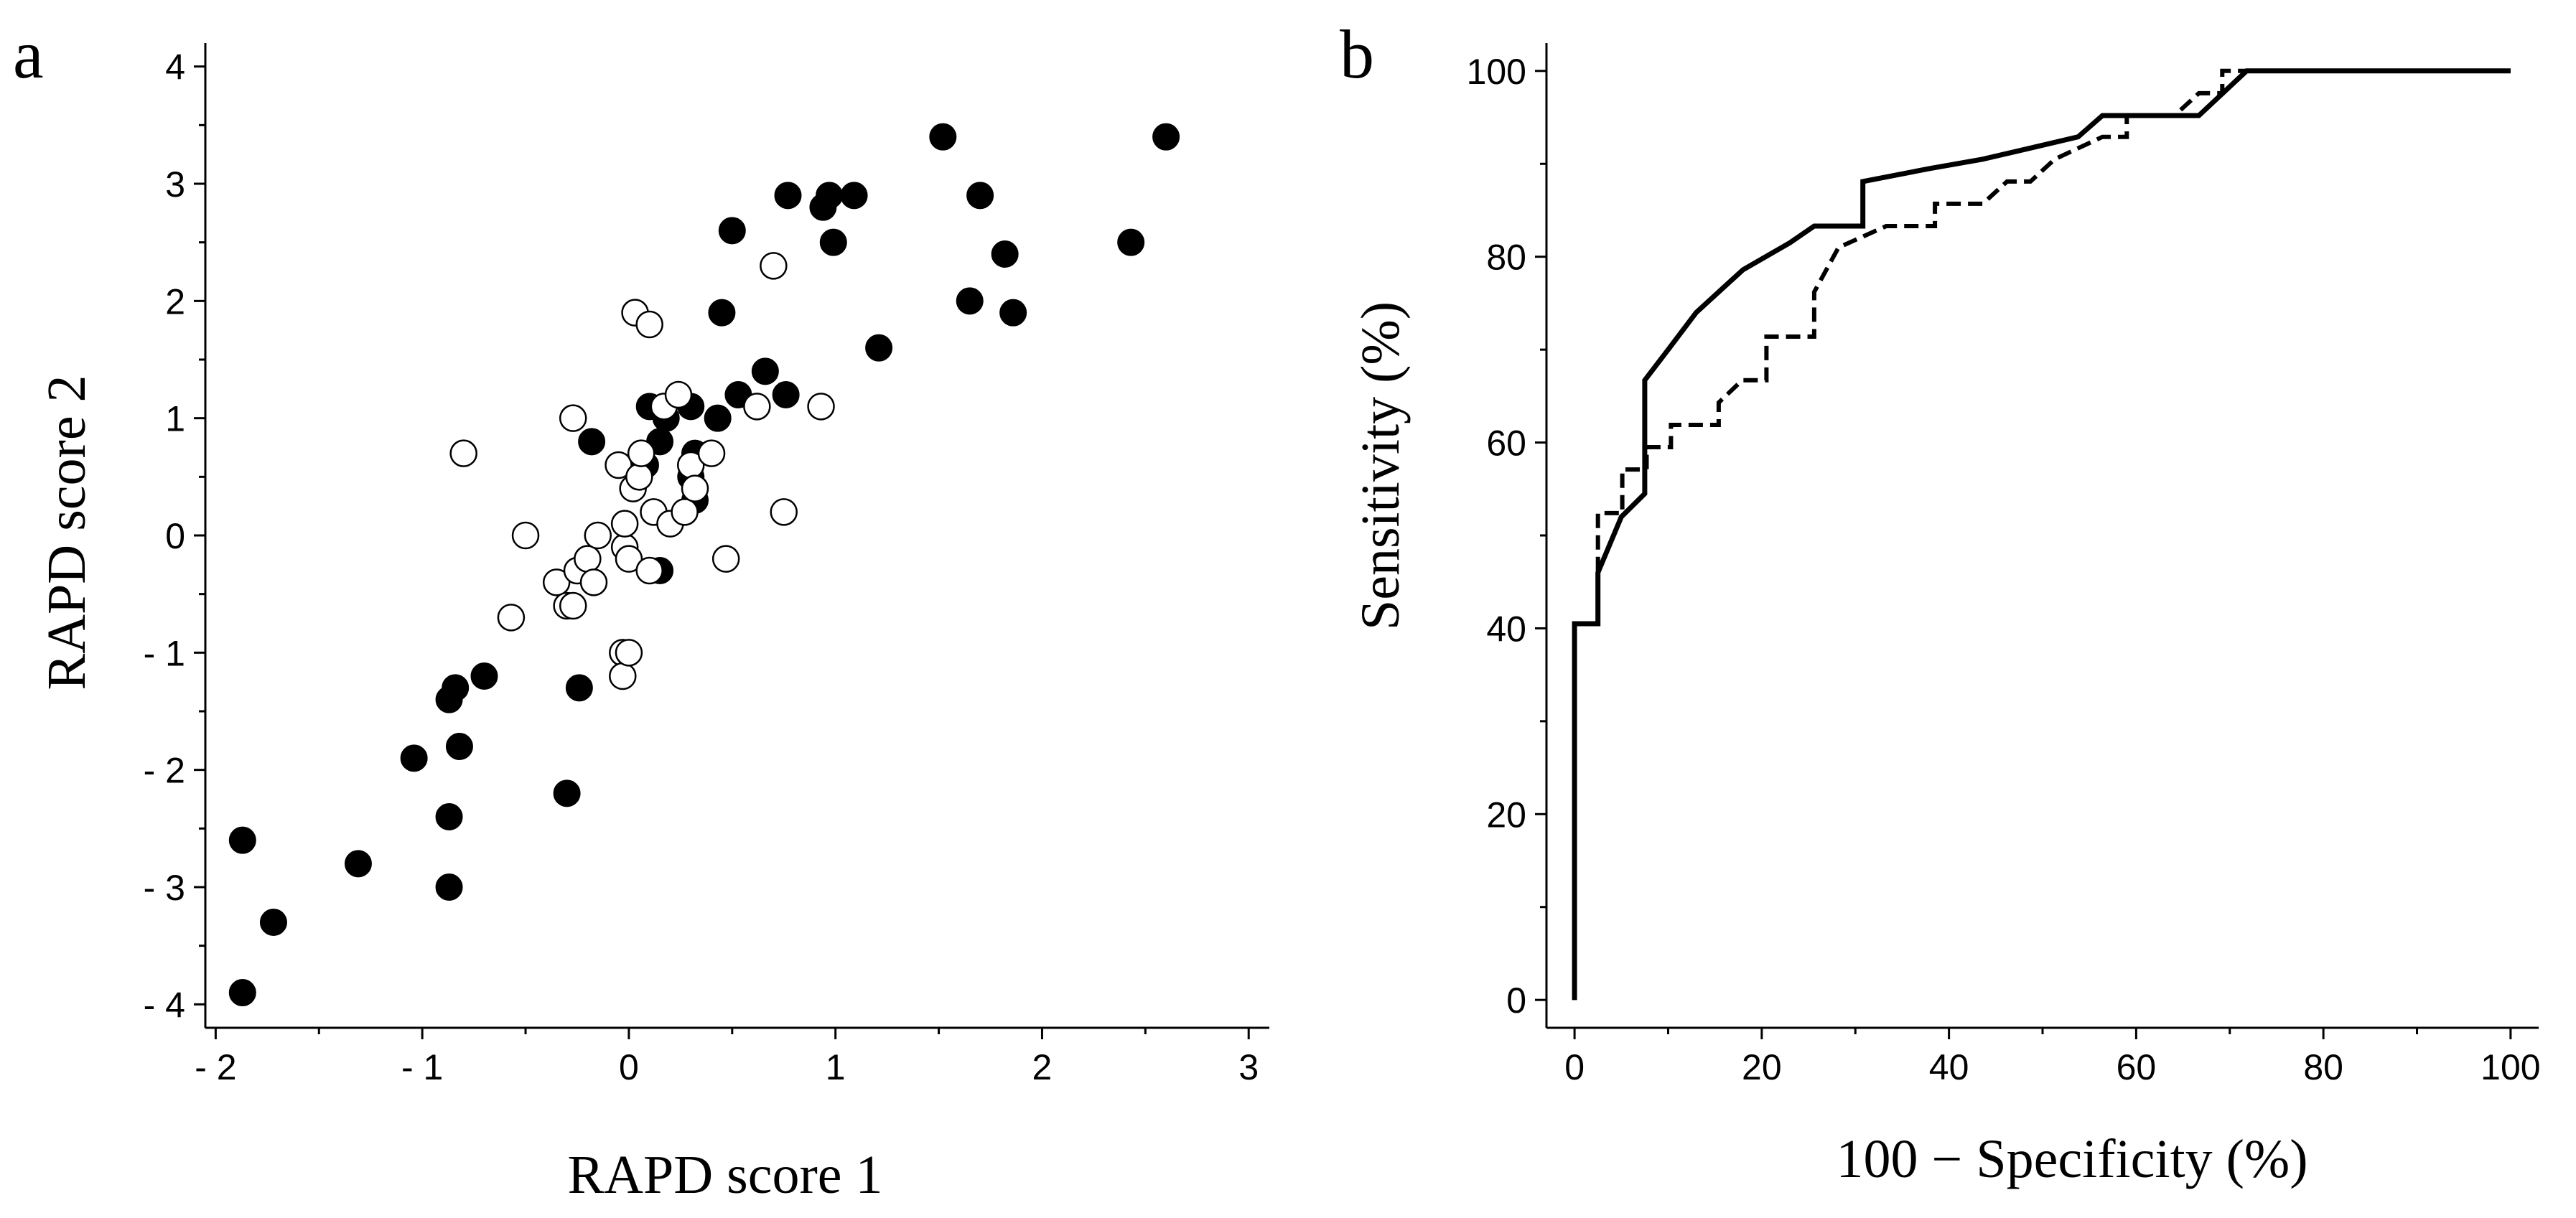 The image size is (2576, 1218). What do you see at coordinates (1506, 815) in the screenshot?
I see `y-tick-label: 20` at bounding box center [1506, 815].